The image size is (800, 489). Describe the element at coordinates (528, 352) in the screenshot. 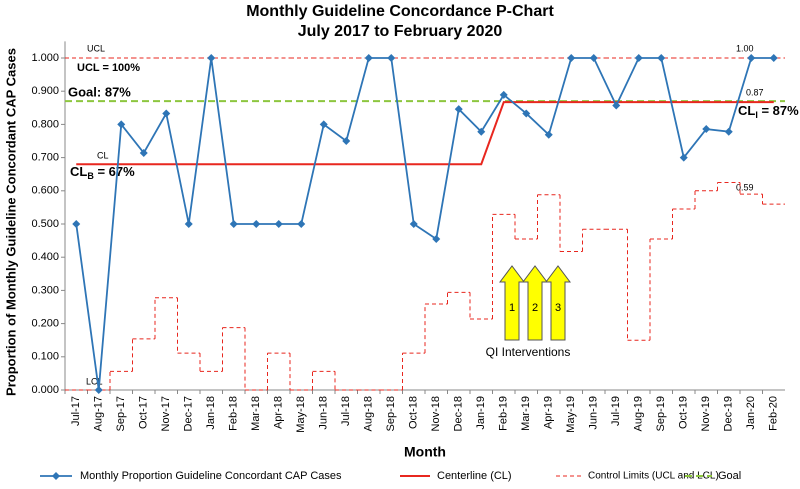

I see `annotation: QI Interventions` at that location.